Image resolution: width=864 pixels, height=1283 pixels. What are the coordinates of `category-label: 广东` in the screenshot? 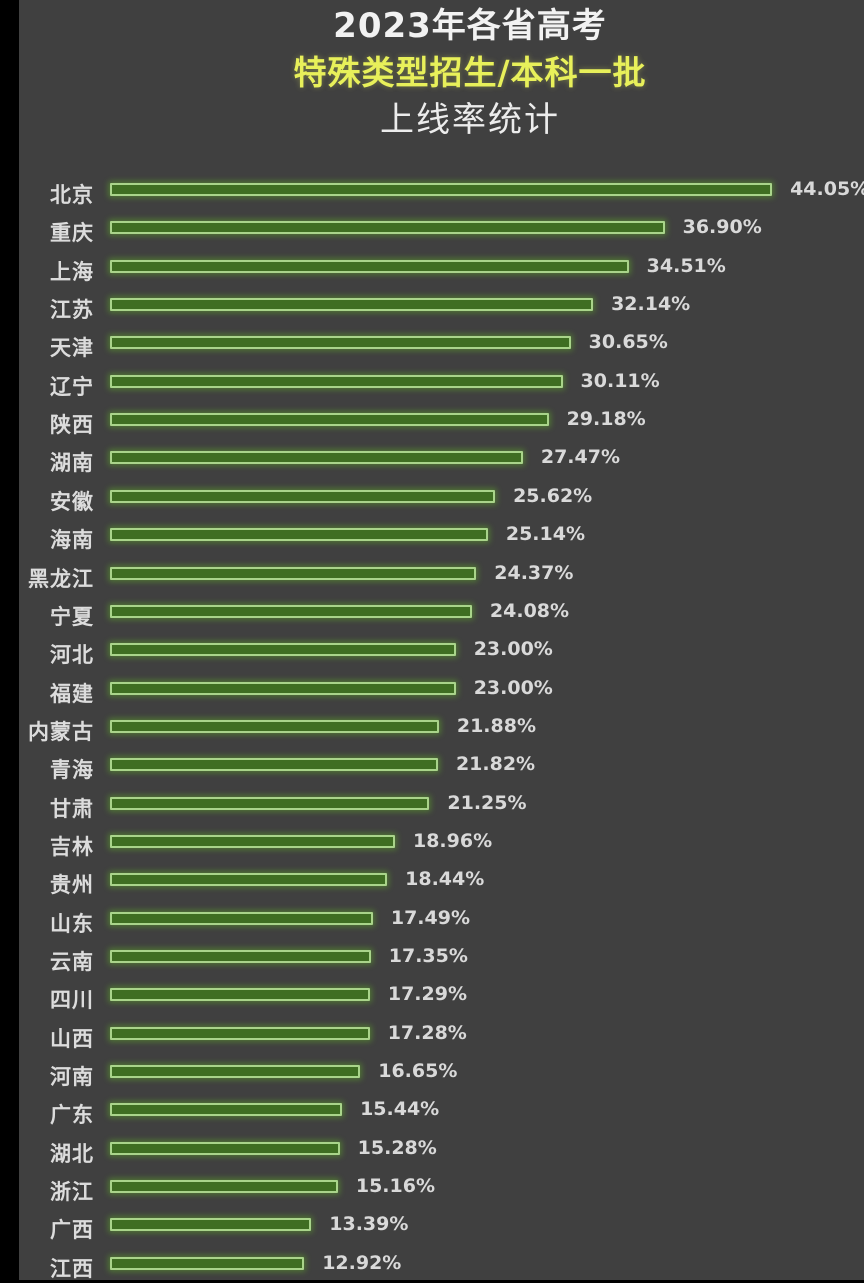 It's located at (72, 1115).